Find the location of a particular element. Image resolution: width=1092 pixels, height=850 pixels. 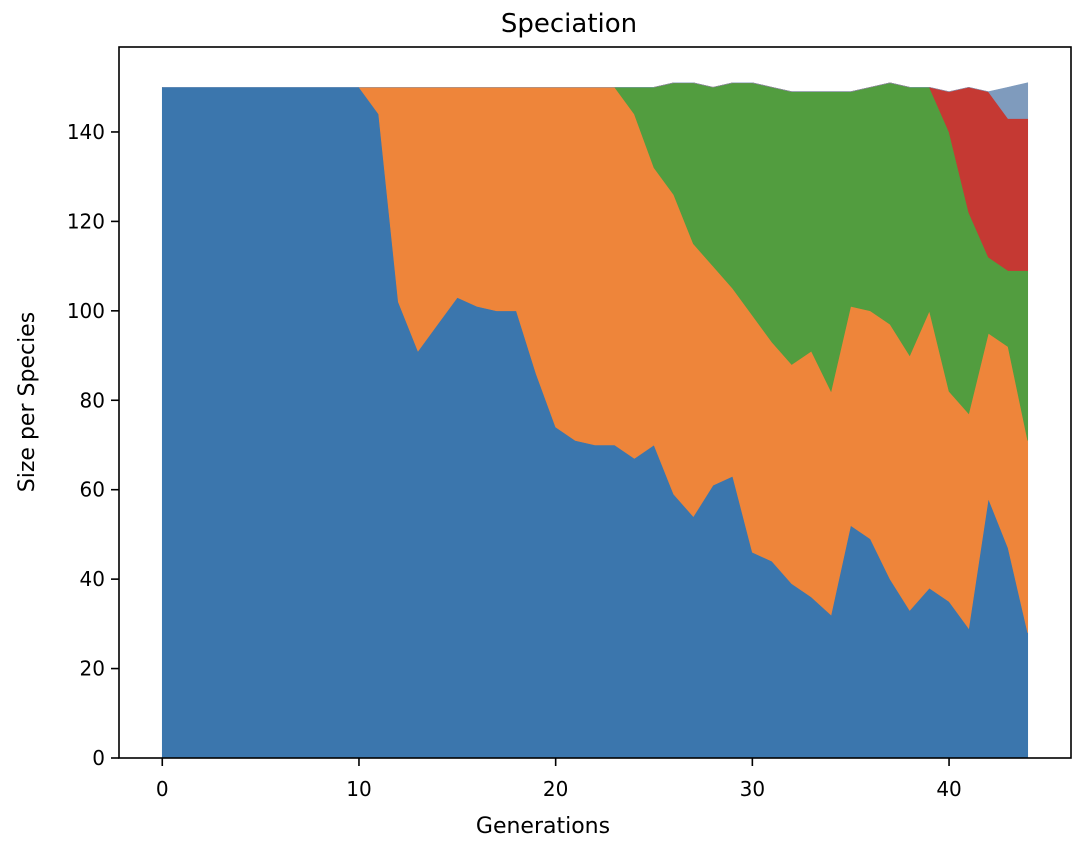

y-tick-label: 120 is located at coordinates (86, 221).